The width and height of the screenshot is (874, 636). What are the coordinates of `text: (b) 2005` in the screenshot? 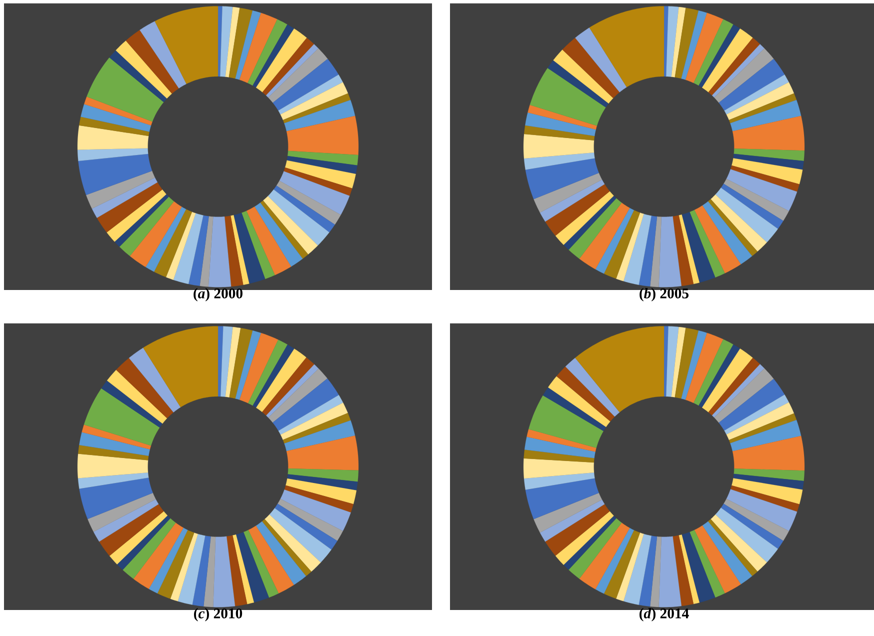 It's located at (664, 295).